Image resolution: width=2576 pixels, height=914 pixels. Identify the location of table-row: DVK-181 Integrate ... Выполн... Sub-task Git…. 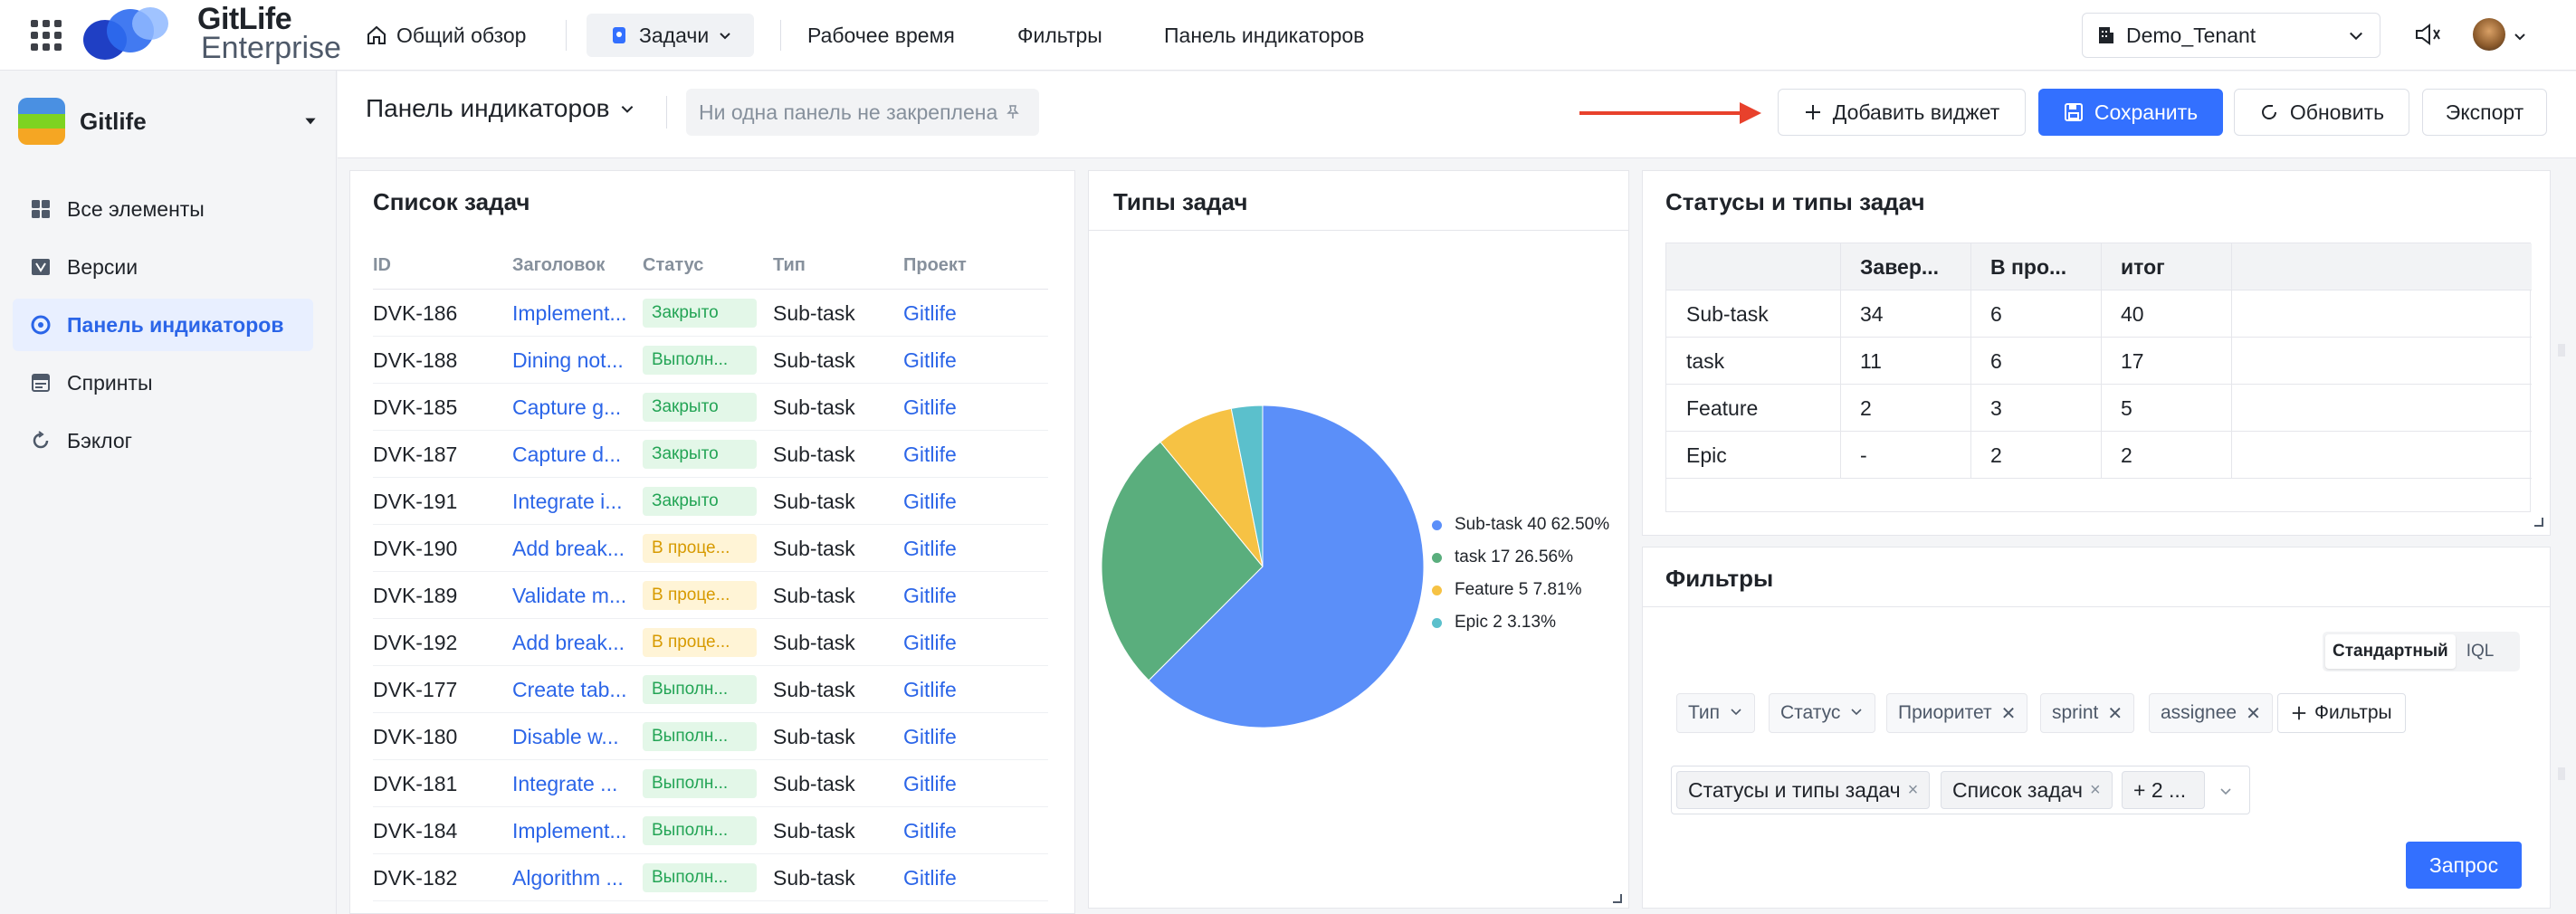
(710, 783).